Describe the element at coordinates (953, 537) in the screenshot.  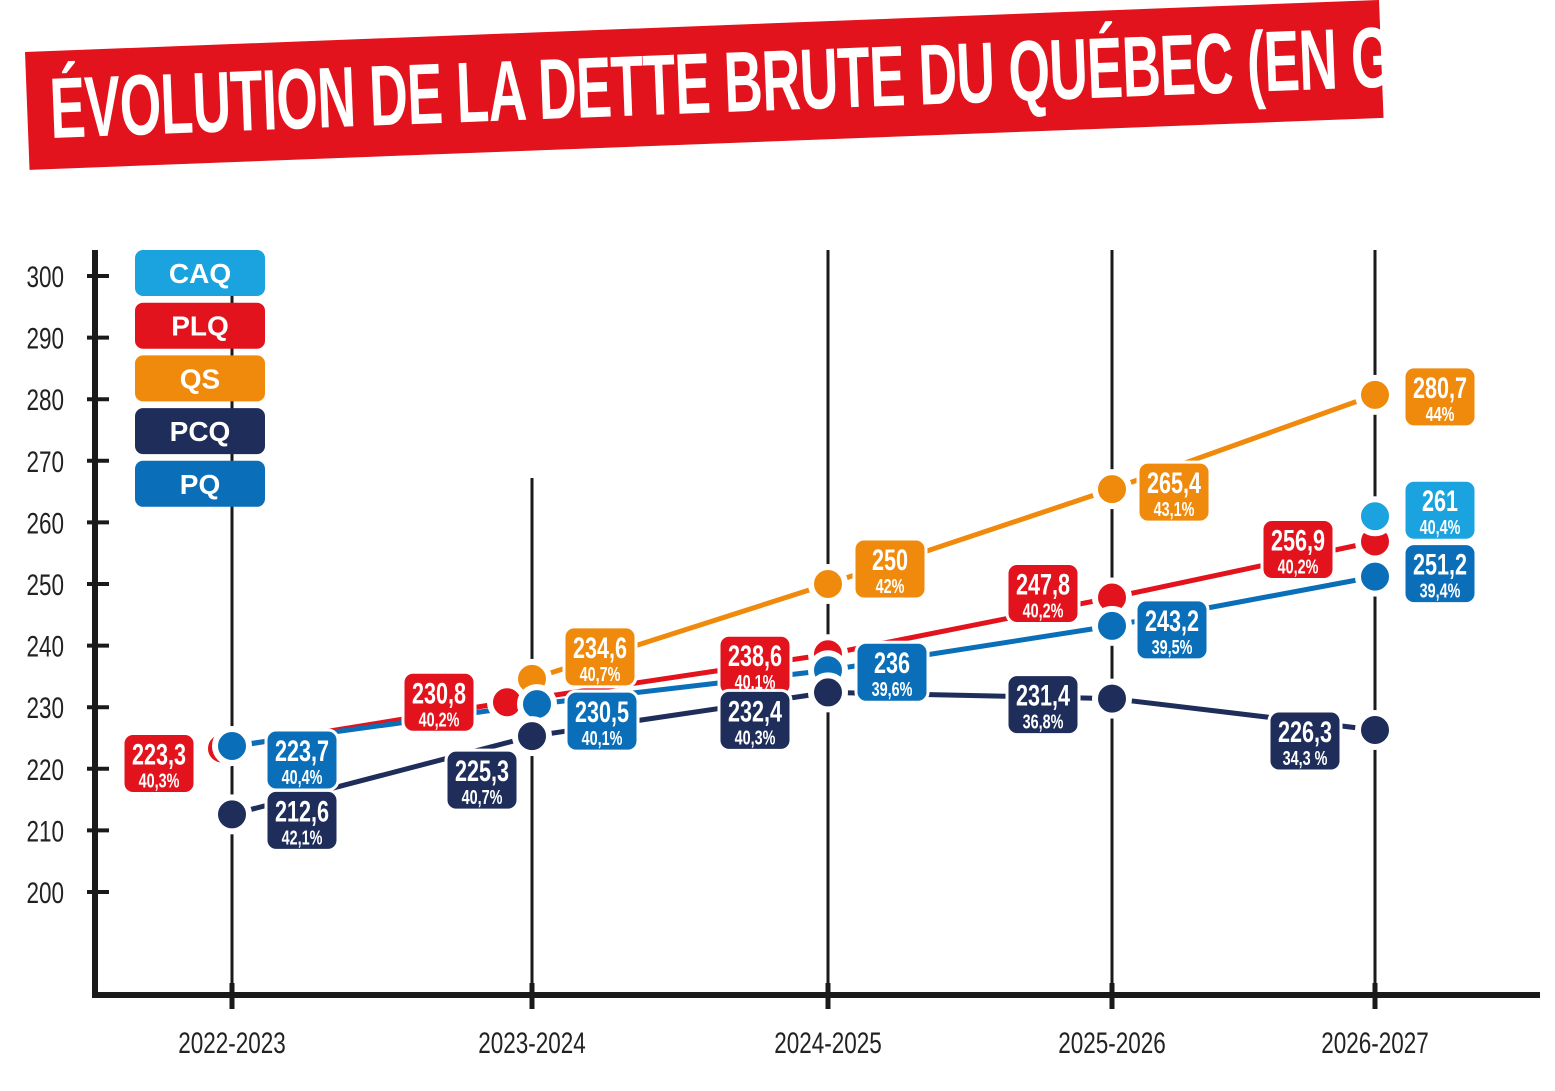
I see `series-line-qs` at that location.